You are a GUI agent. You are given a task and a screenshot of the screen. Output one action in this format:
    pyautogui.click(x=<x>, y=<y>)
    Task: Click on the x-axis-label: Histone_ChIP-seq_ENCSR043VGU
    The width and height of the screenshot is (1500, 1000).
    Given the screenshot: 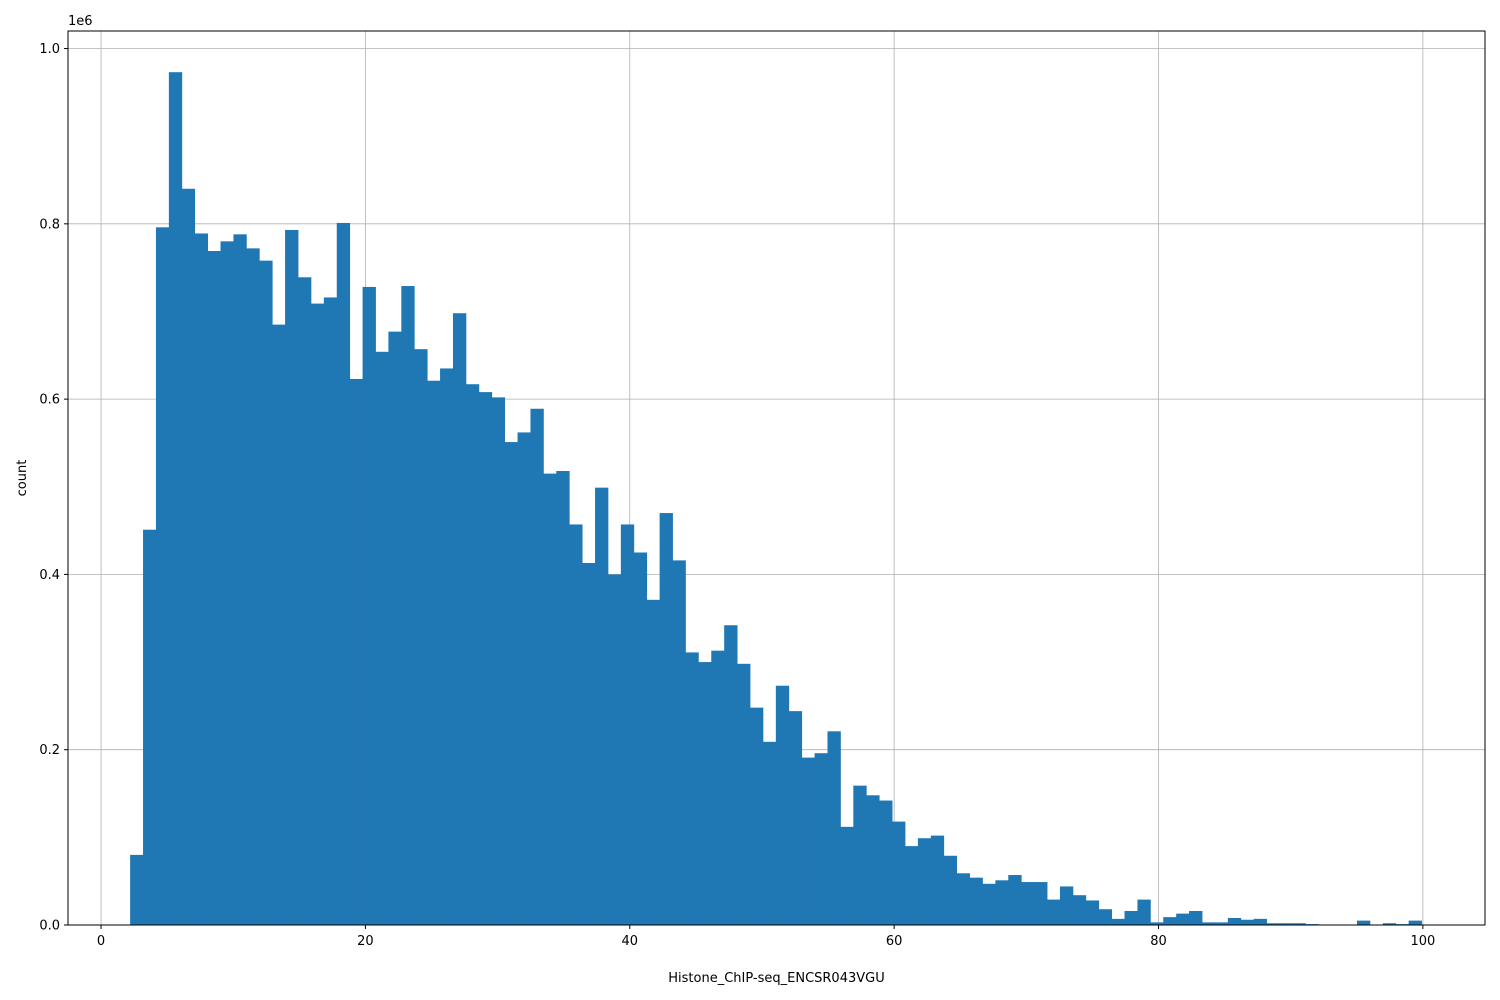 What is the action you would take?
    pyautogui.click(x=776, y=978)
    